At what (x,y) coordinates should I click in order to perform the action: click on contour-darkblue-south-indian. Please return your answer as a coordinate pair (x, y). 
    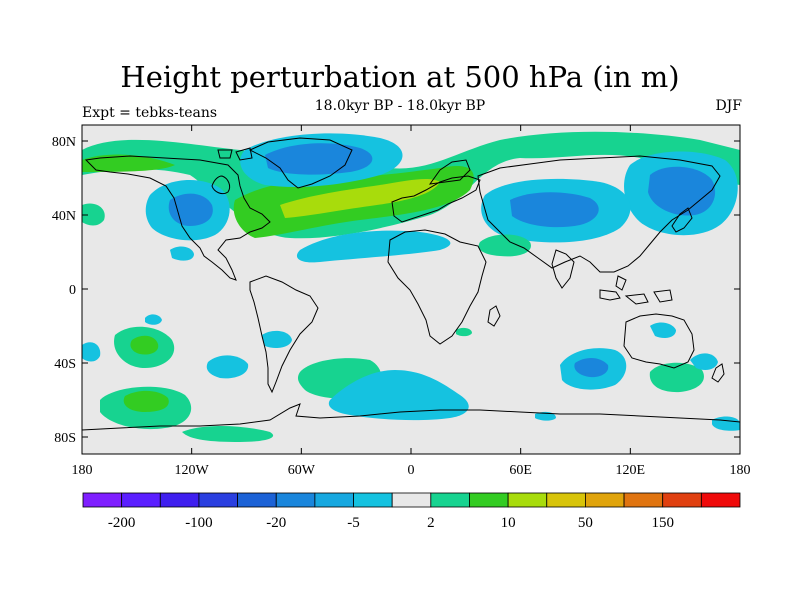
    Looking at the image, I should click on (591, 367).